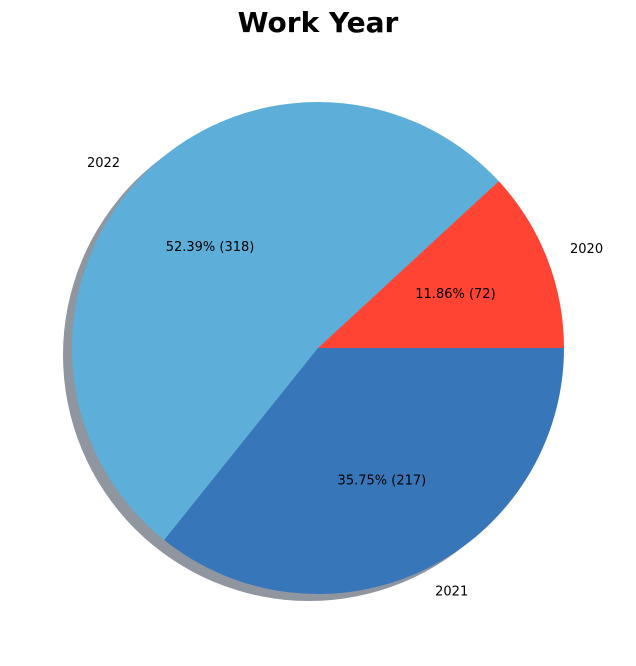  What do you see at coordinates (210, 247) in the screenshot?
I see `slice-percent-2022: 52.39% (318)` at bounding box center [210, 247].